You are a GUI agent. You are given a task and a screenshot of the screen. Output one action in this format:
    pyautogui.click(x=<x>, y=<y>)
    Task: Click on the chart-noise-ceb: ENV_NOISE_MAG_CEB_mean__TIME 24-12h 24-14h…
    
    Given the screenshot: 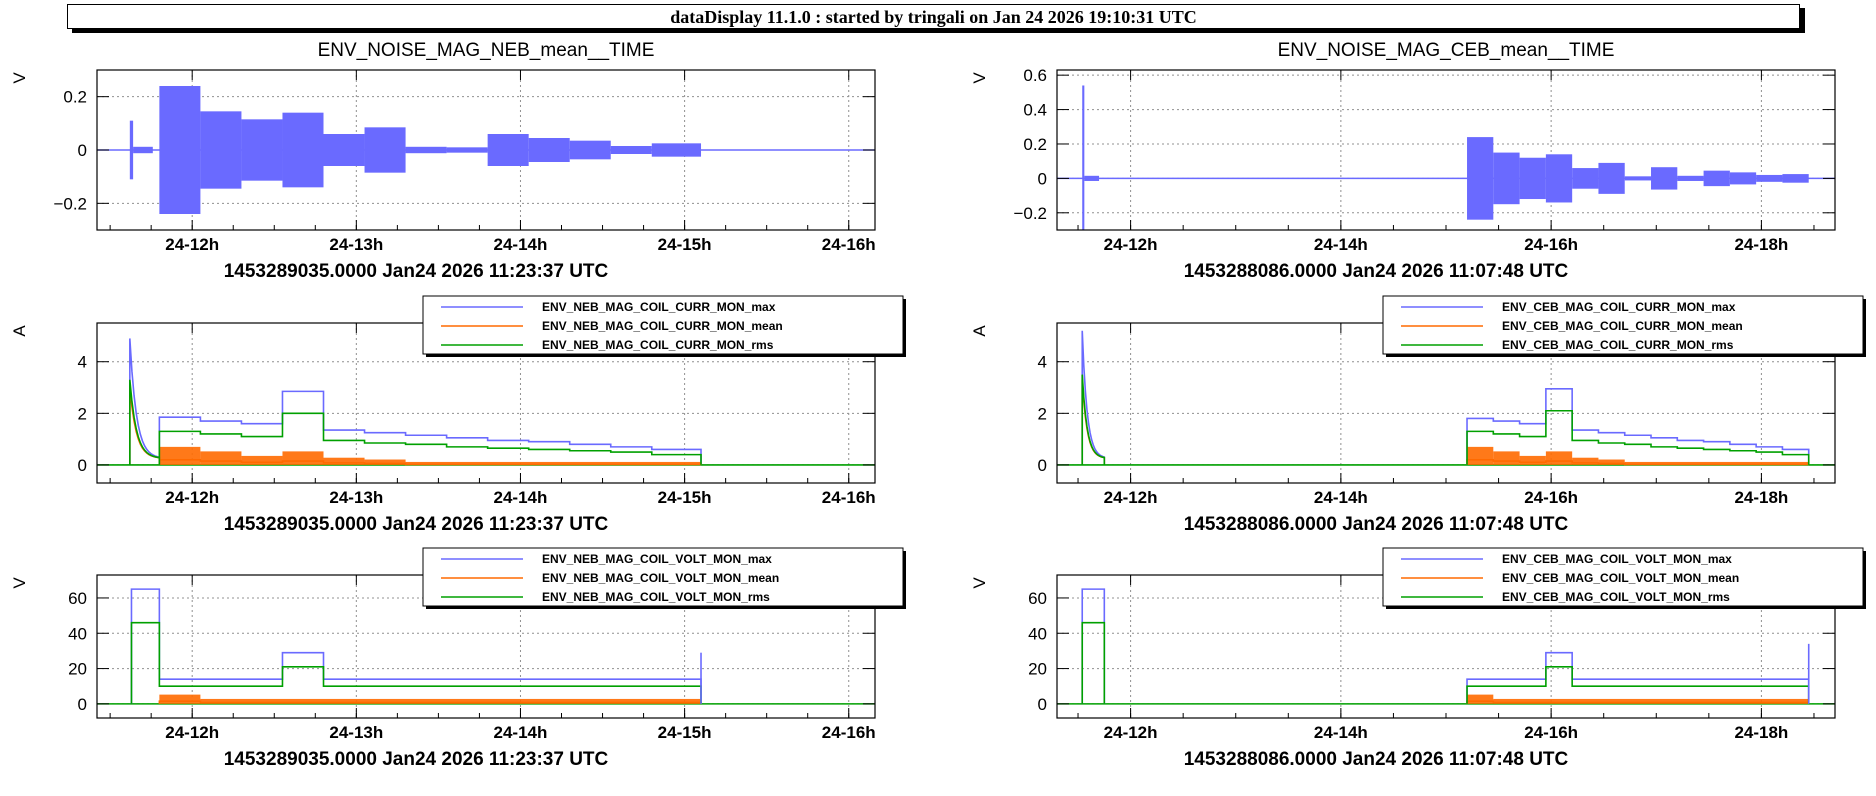 What is the action you would take?
    pyautogui.click(x=1403, y=161)
    